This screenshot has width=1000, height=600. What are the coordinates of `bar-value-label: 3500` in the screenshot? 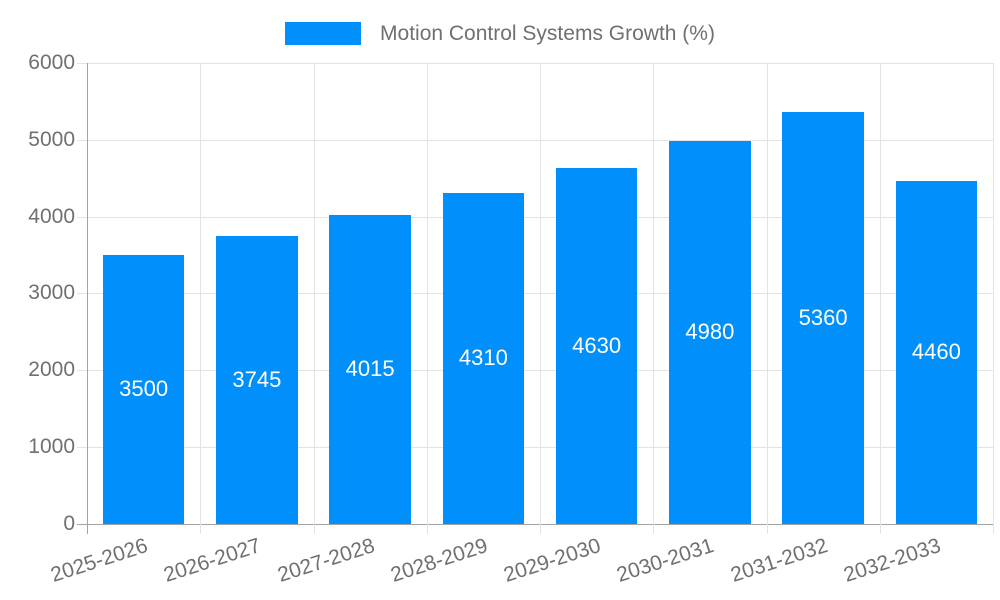 It's located at (144, 389).